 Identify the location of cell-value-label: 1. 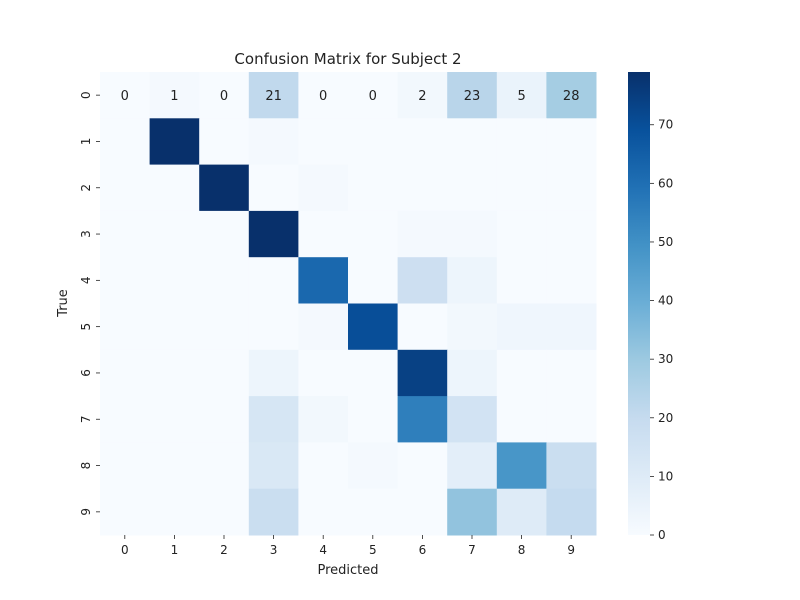
(174, 96).